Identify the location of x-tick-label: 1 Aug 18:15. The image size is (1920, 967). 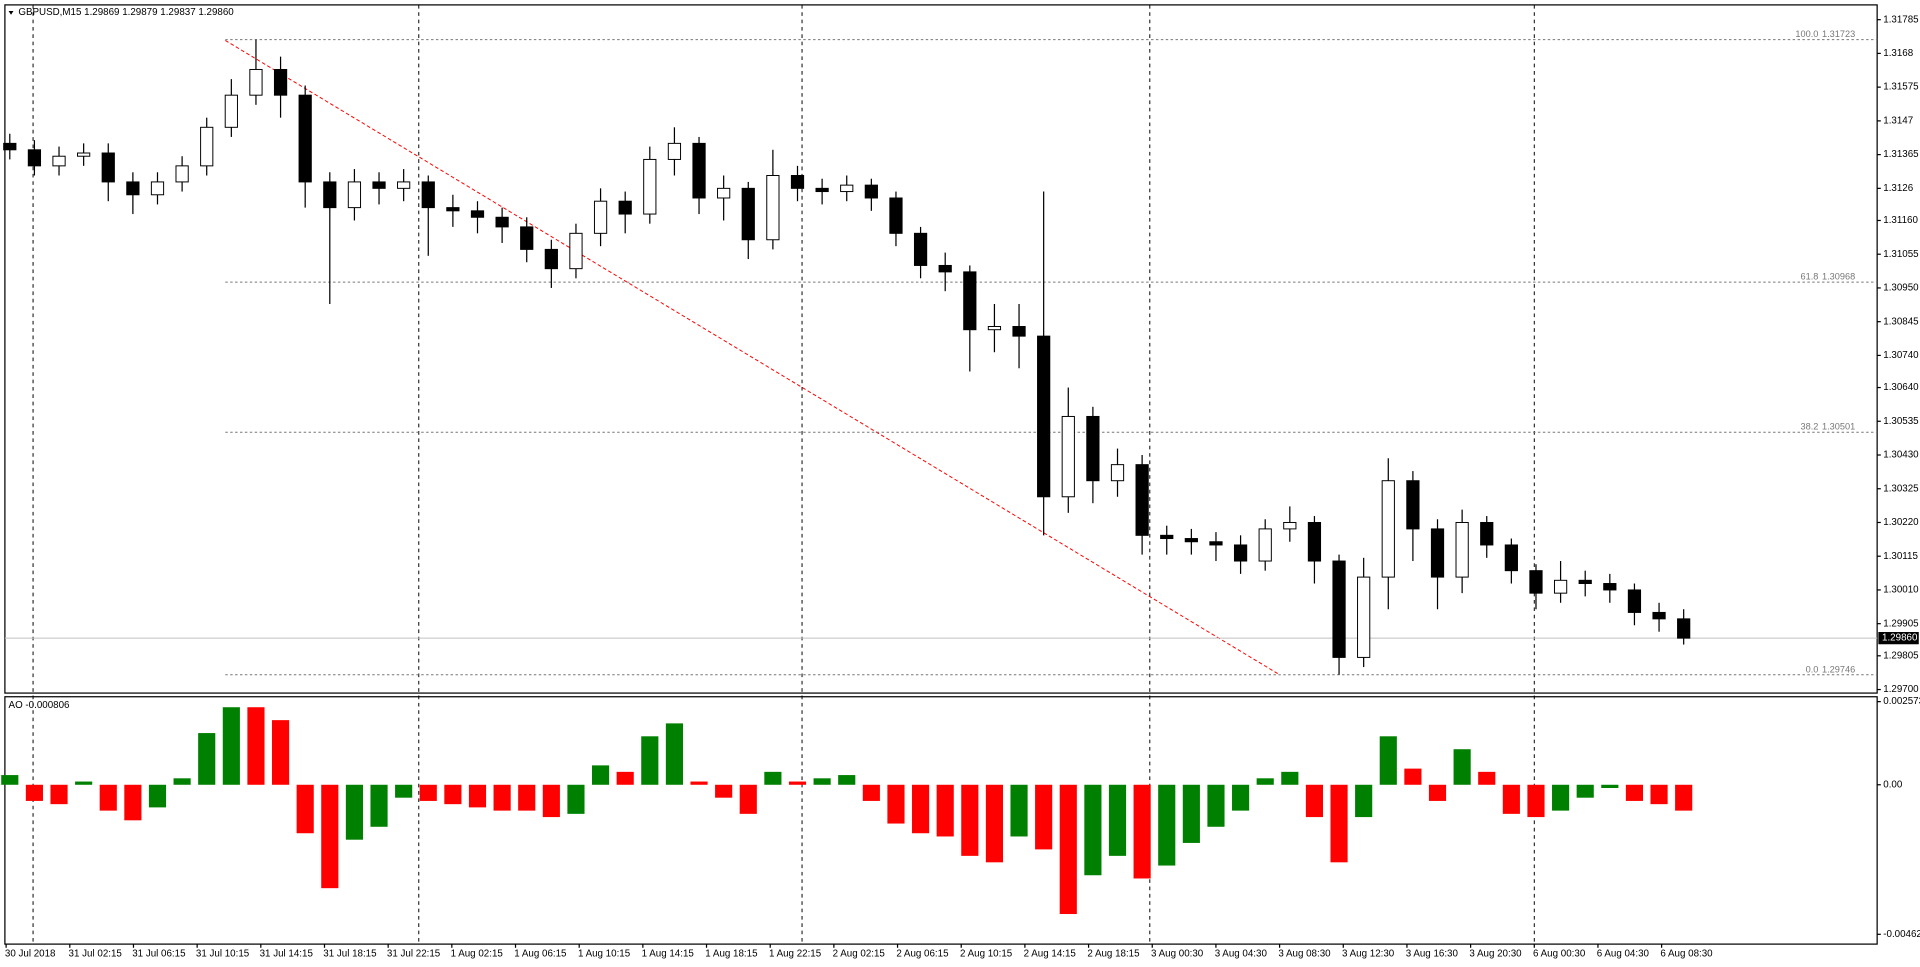
(731, 953).